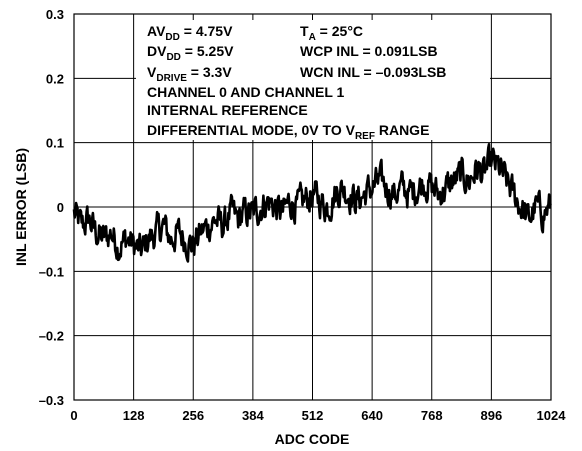  Describe the element at coordinates (552, 415) in the screenshot. I see `x-tick-label: 1024` at that location.